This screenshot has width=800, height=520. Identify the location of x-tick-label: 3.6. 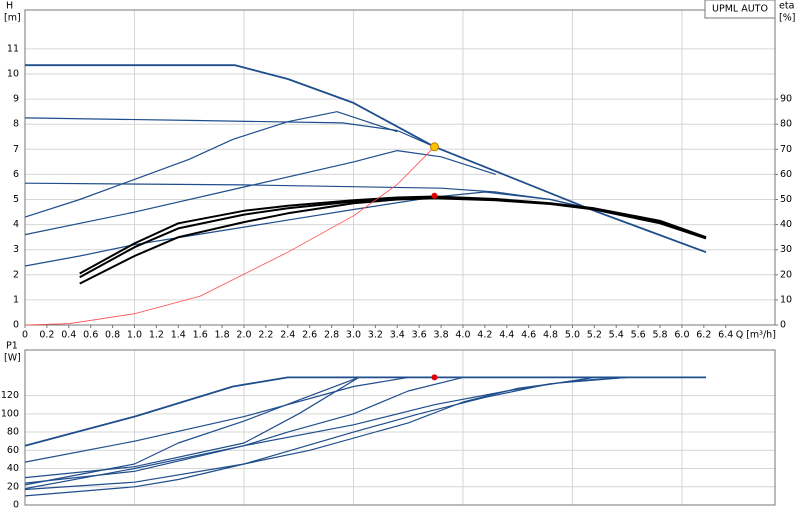
(419, 335).